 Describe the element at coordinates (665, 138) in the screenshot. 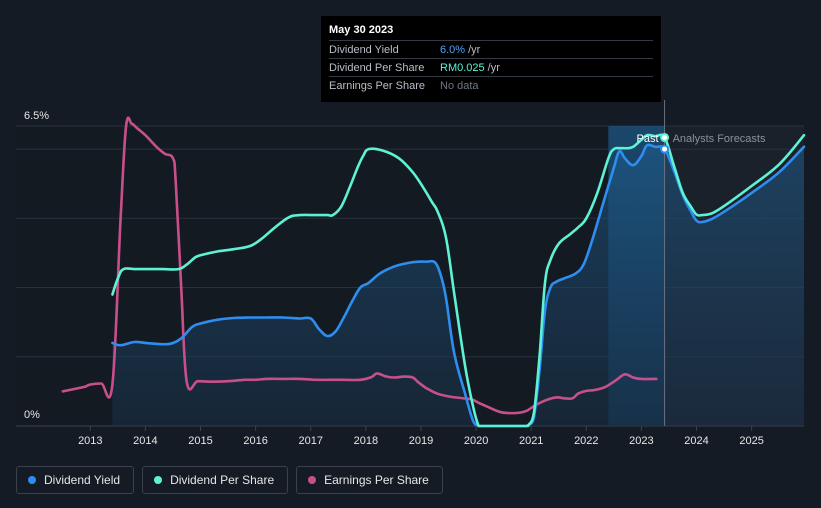

I see `dividend-per-share-marker` at that location.